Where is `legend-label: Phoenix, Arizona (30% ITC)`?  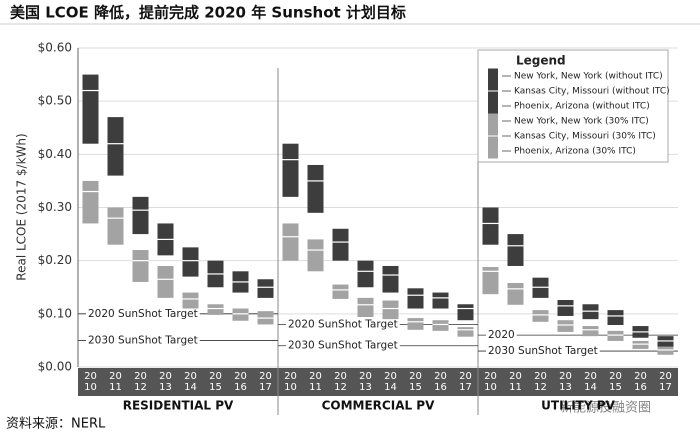 legend-label: Phoenix, Arizona (30% ITC) is located at coordinates (575, 152).